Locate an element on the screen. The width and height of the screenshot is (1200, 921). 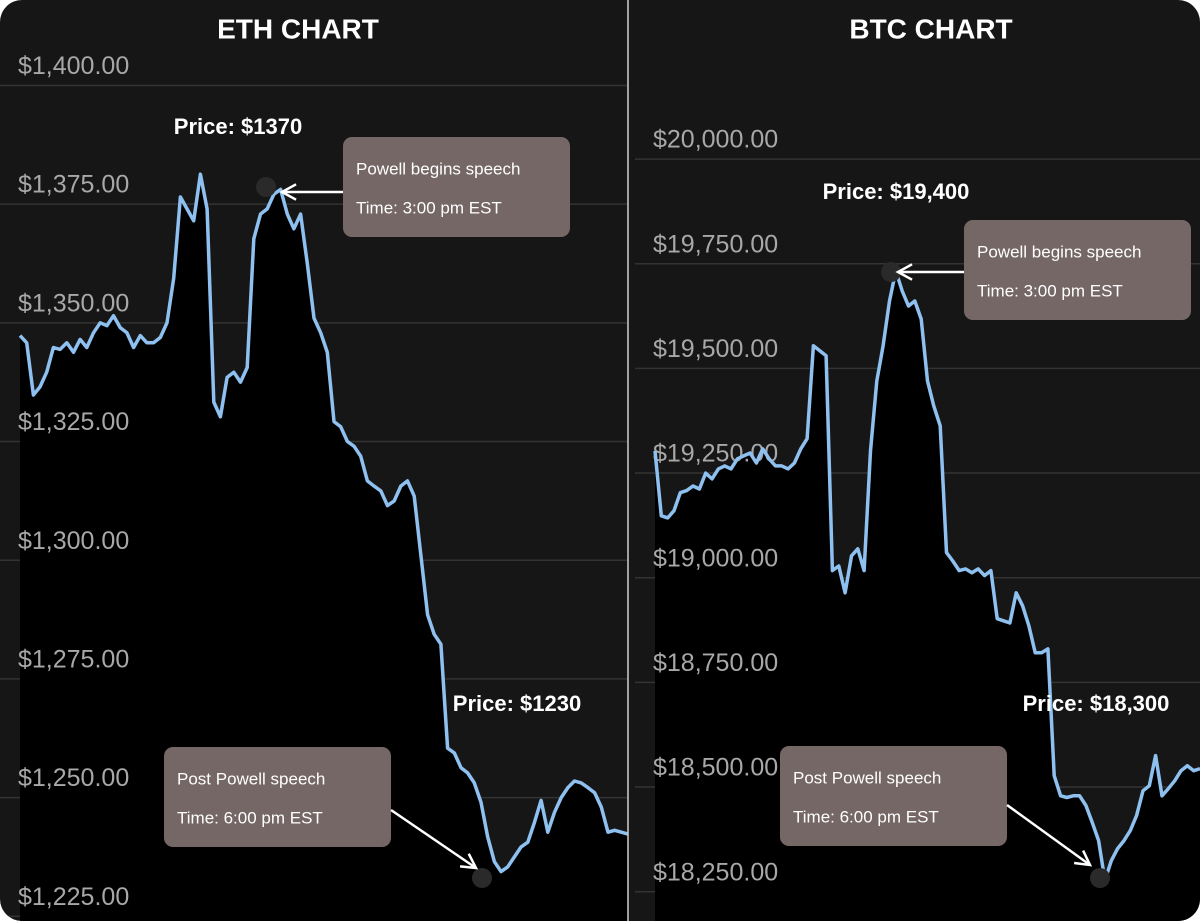
y-tick-label: $20,000.00 is located at coordinates (715, 140).